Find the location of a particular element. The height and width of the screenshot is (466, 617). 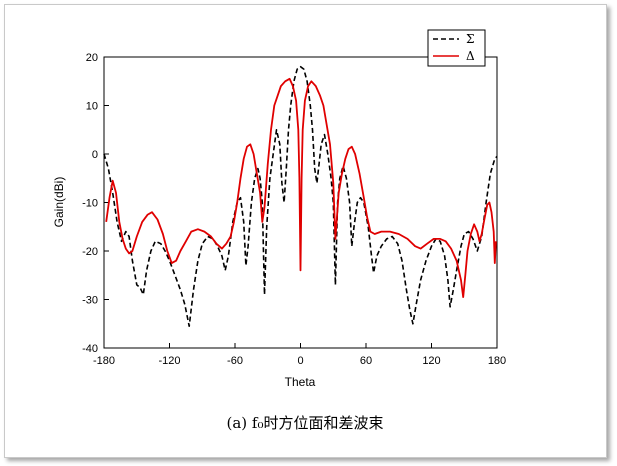

x-tick-label: 180 is located at coordinates (497, 361).